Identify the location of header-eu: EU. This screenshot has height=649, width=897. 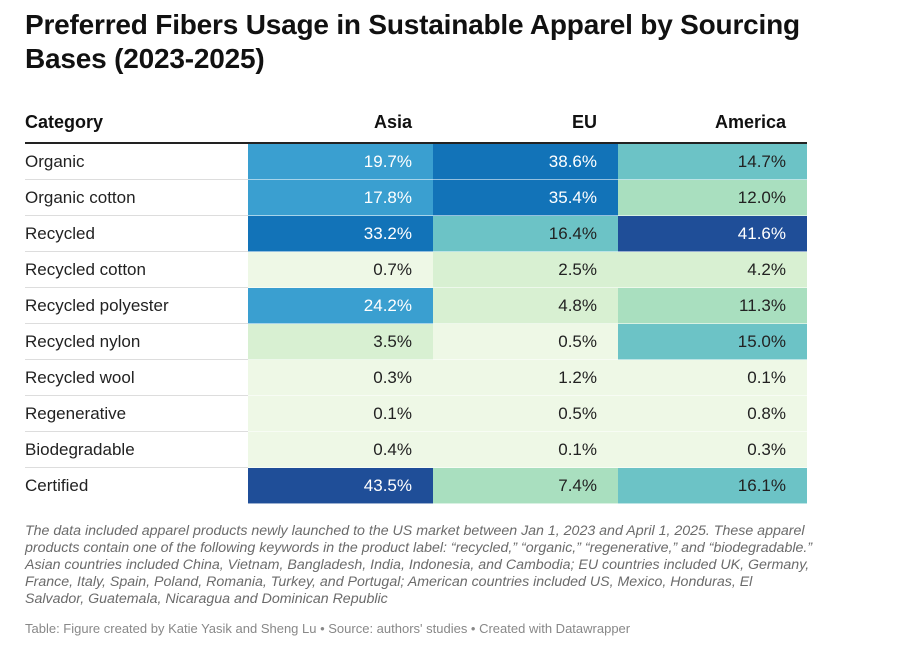
(525, 123).